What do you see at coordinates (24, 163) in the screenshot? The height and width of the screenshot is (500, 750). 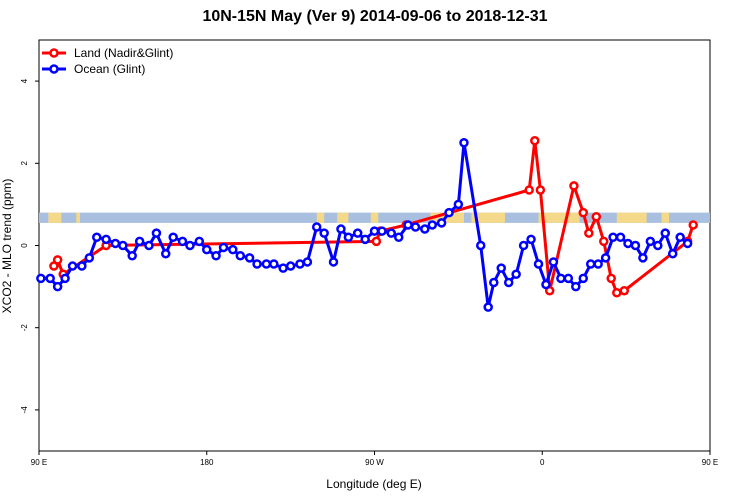 I see `y-tick-label: 2` at bounding box center [24, 163].